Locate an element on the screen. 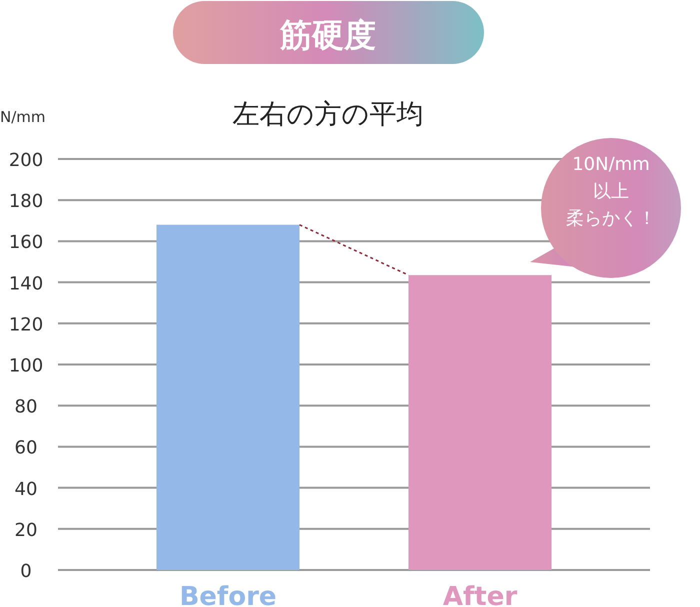  y-tick-label: 20 is located at coordinates (26, 530).